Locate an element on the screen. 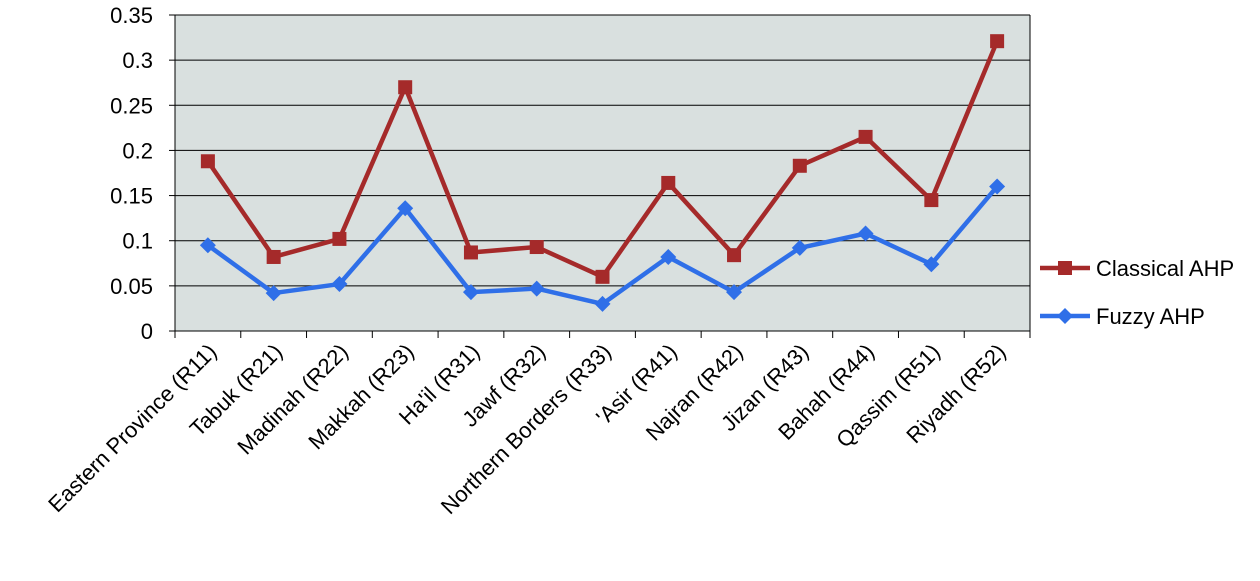 This screenshot has width=1260, height=581. y-tick-label: 0.25 is located at coordinates (131, 105).